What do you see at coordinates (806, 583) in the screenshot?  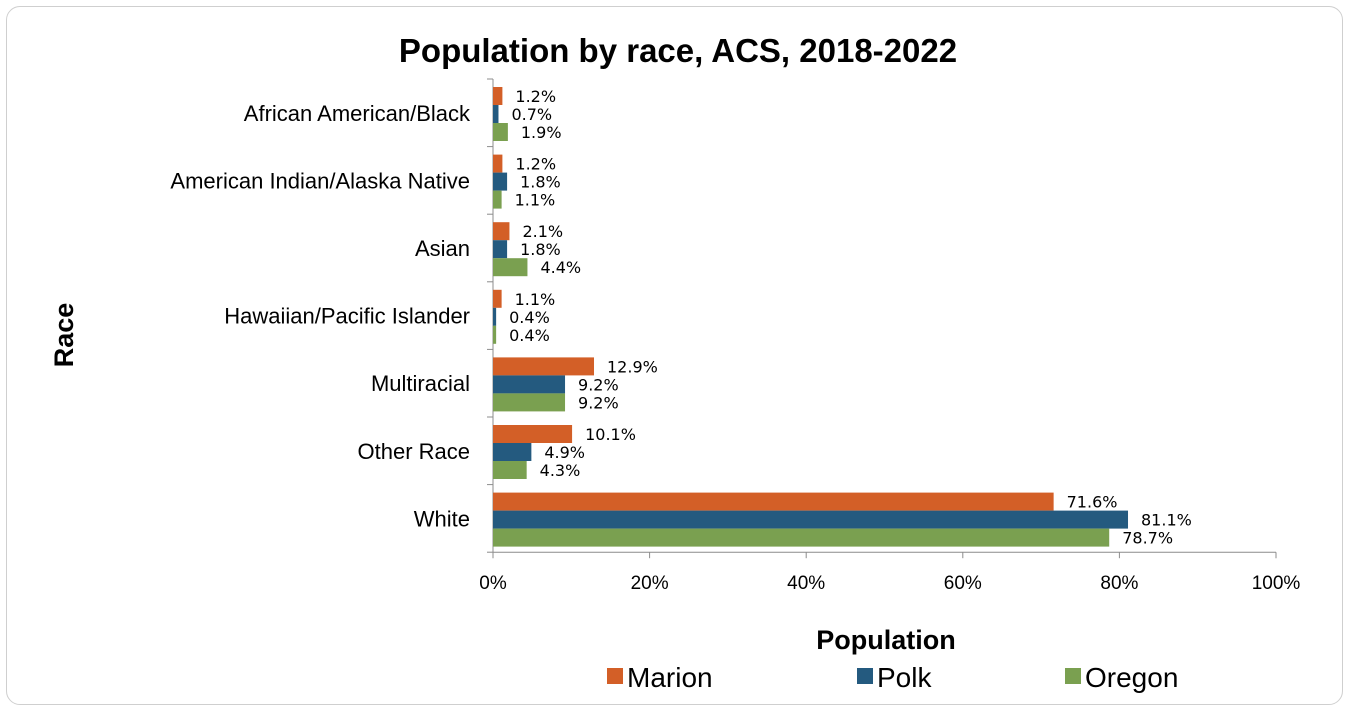 I see `x-tick-label: 40%` at bounding box center [806, 583].